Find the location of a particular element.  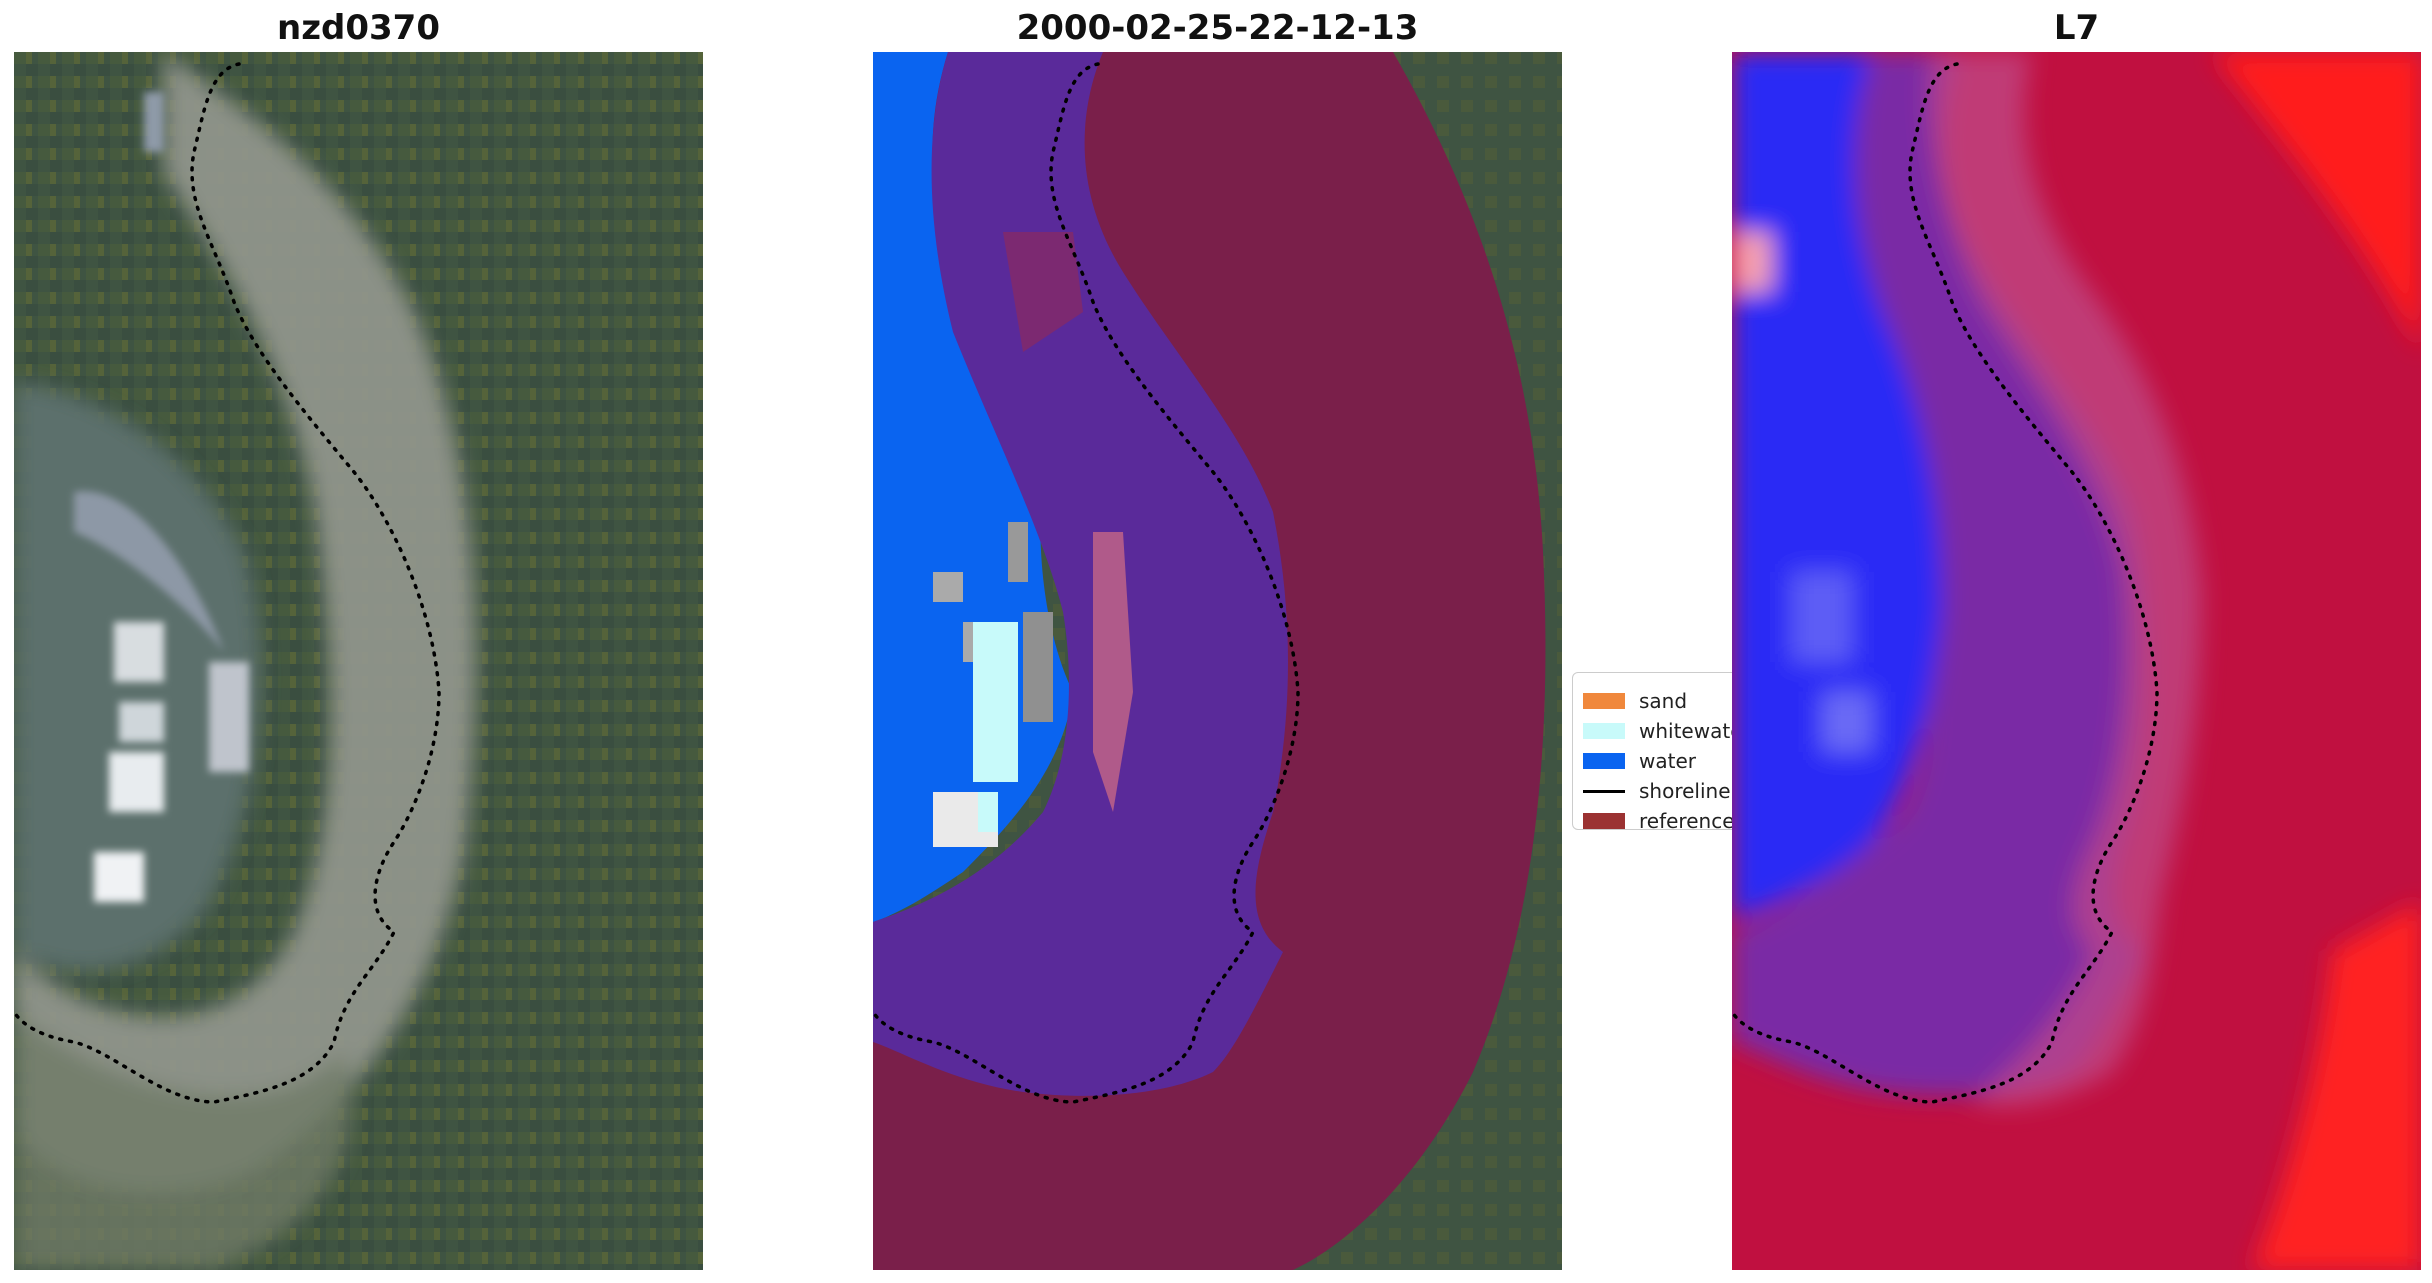

panel-title-2: 2000-02-25-22-12-13 is located at coordinates (1217, 28).